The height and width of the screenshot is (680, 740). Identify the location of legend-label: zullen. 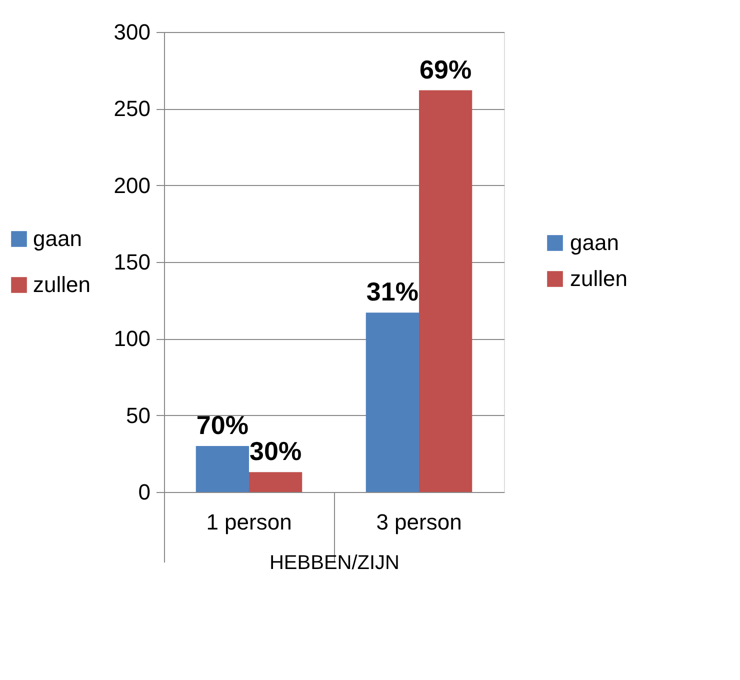
(599, 278).